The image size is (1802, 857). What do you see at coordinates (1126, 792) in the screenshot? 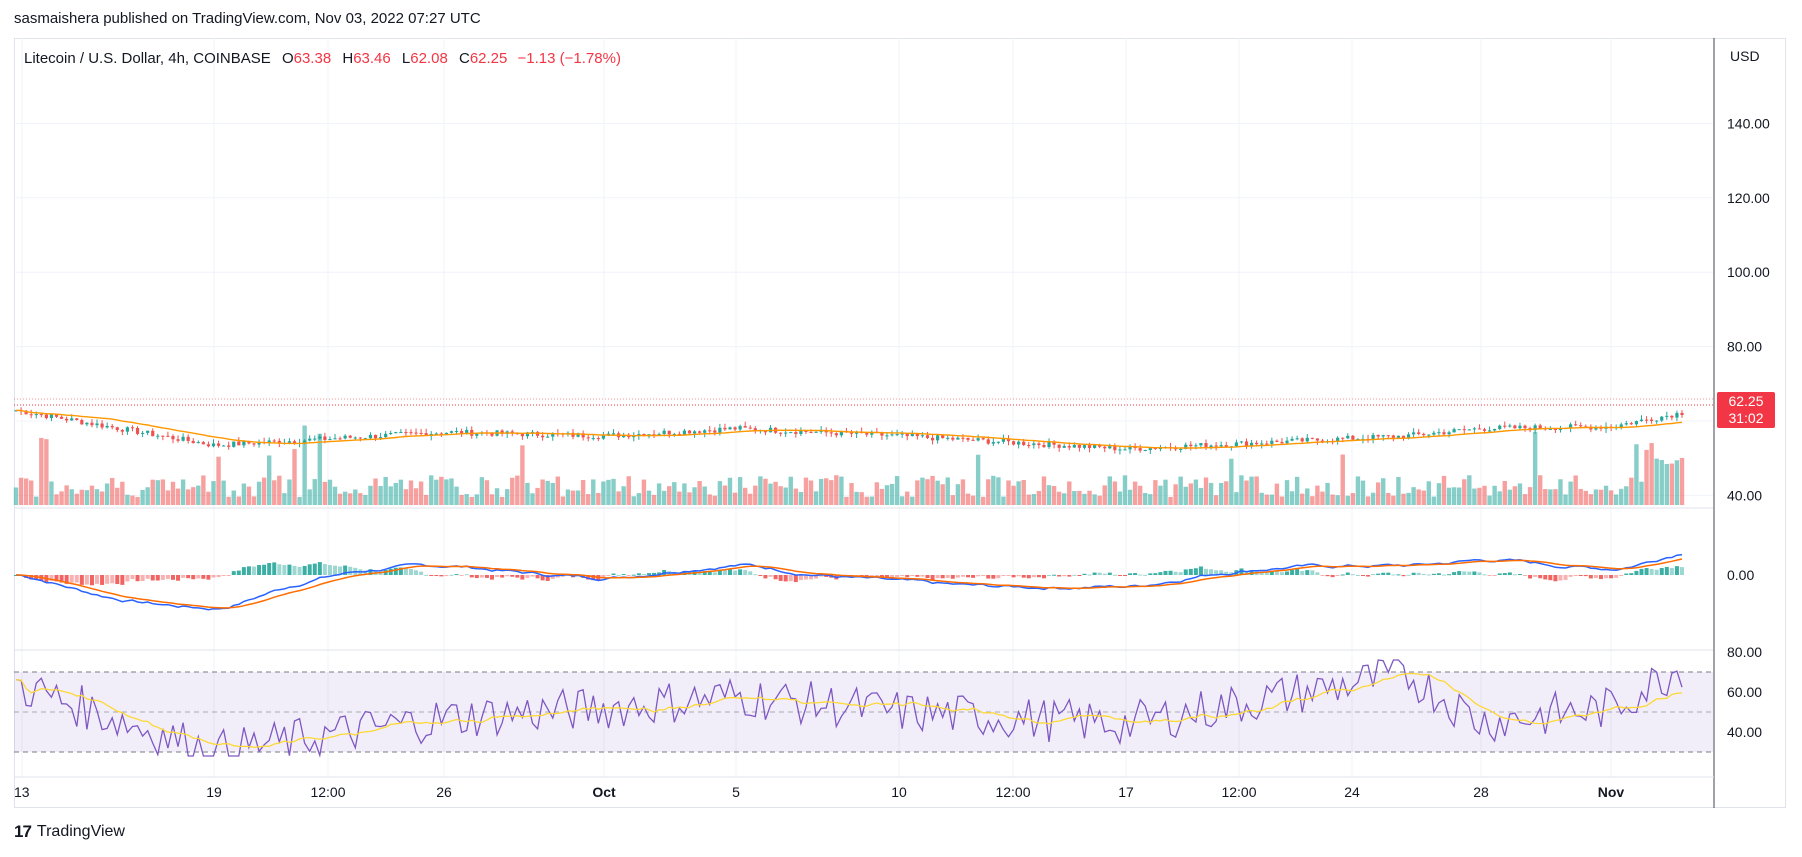
I see `time-tick-label: 17` at bounding box center [1126, 792].